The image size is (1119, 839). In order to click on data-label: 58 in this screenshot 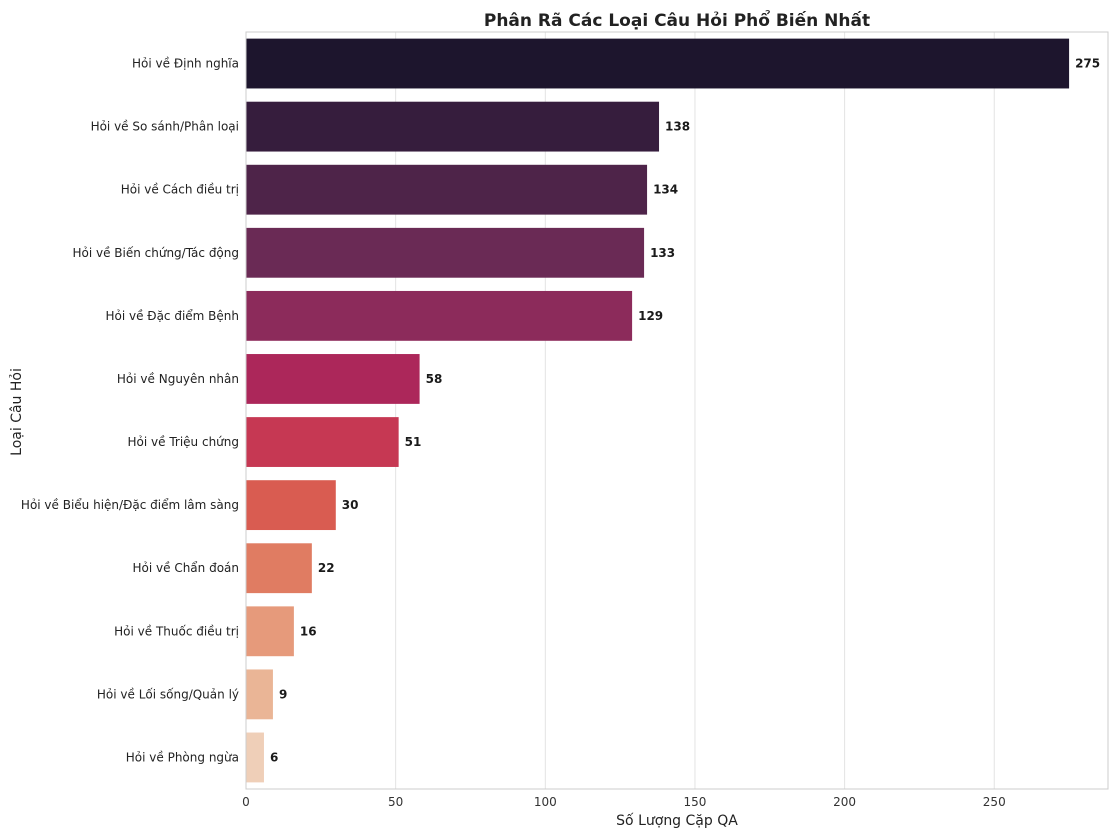, I will do `click(434, 379)`.